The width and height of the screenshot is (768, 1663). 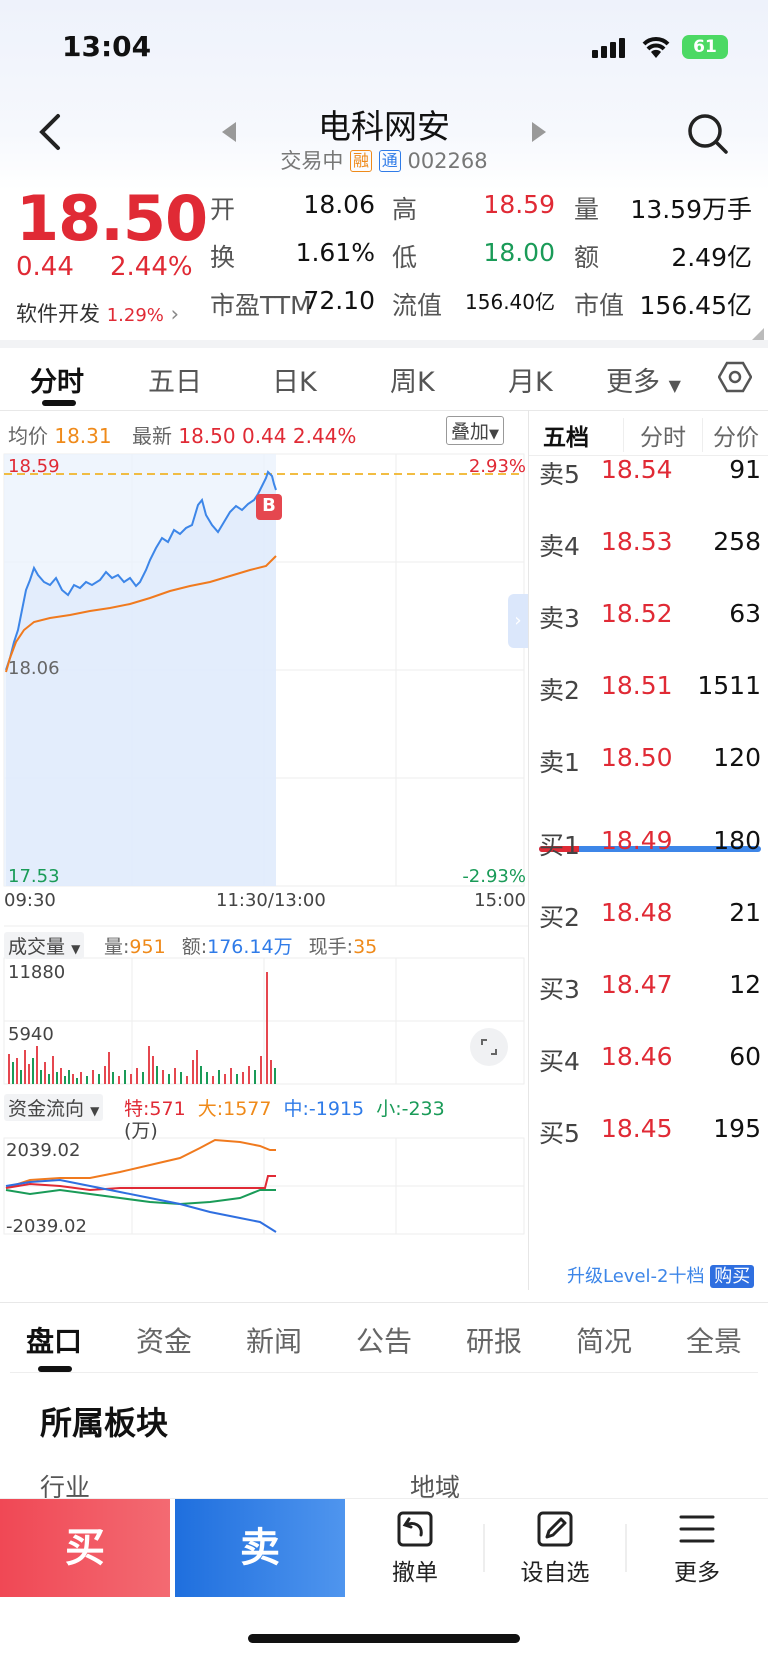 I want to click on bid-ask-ratio-red, so click(x=559, y=849).